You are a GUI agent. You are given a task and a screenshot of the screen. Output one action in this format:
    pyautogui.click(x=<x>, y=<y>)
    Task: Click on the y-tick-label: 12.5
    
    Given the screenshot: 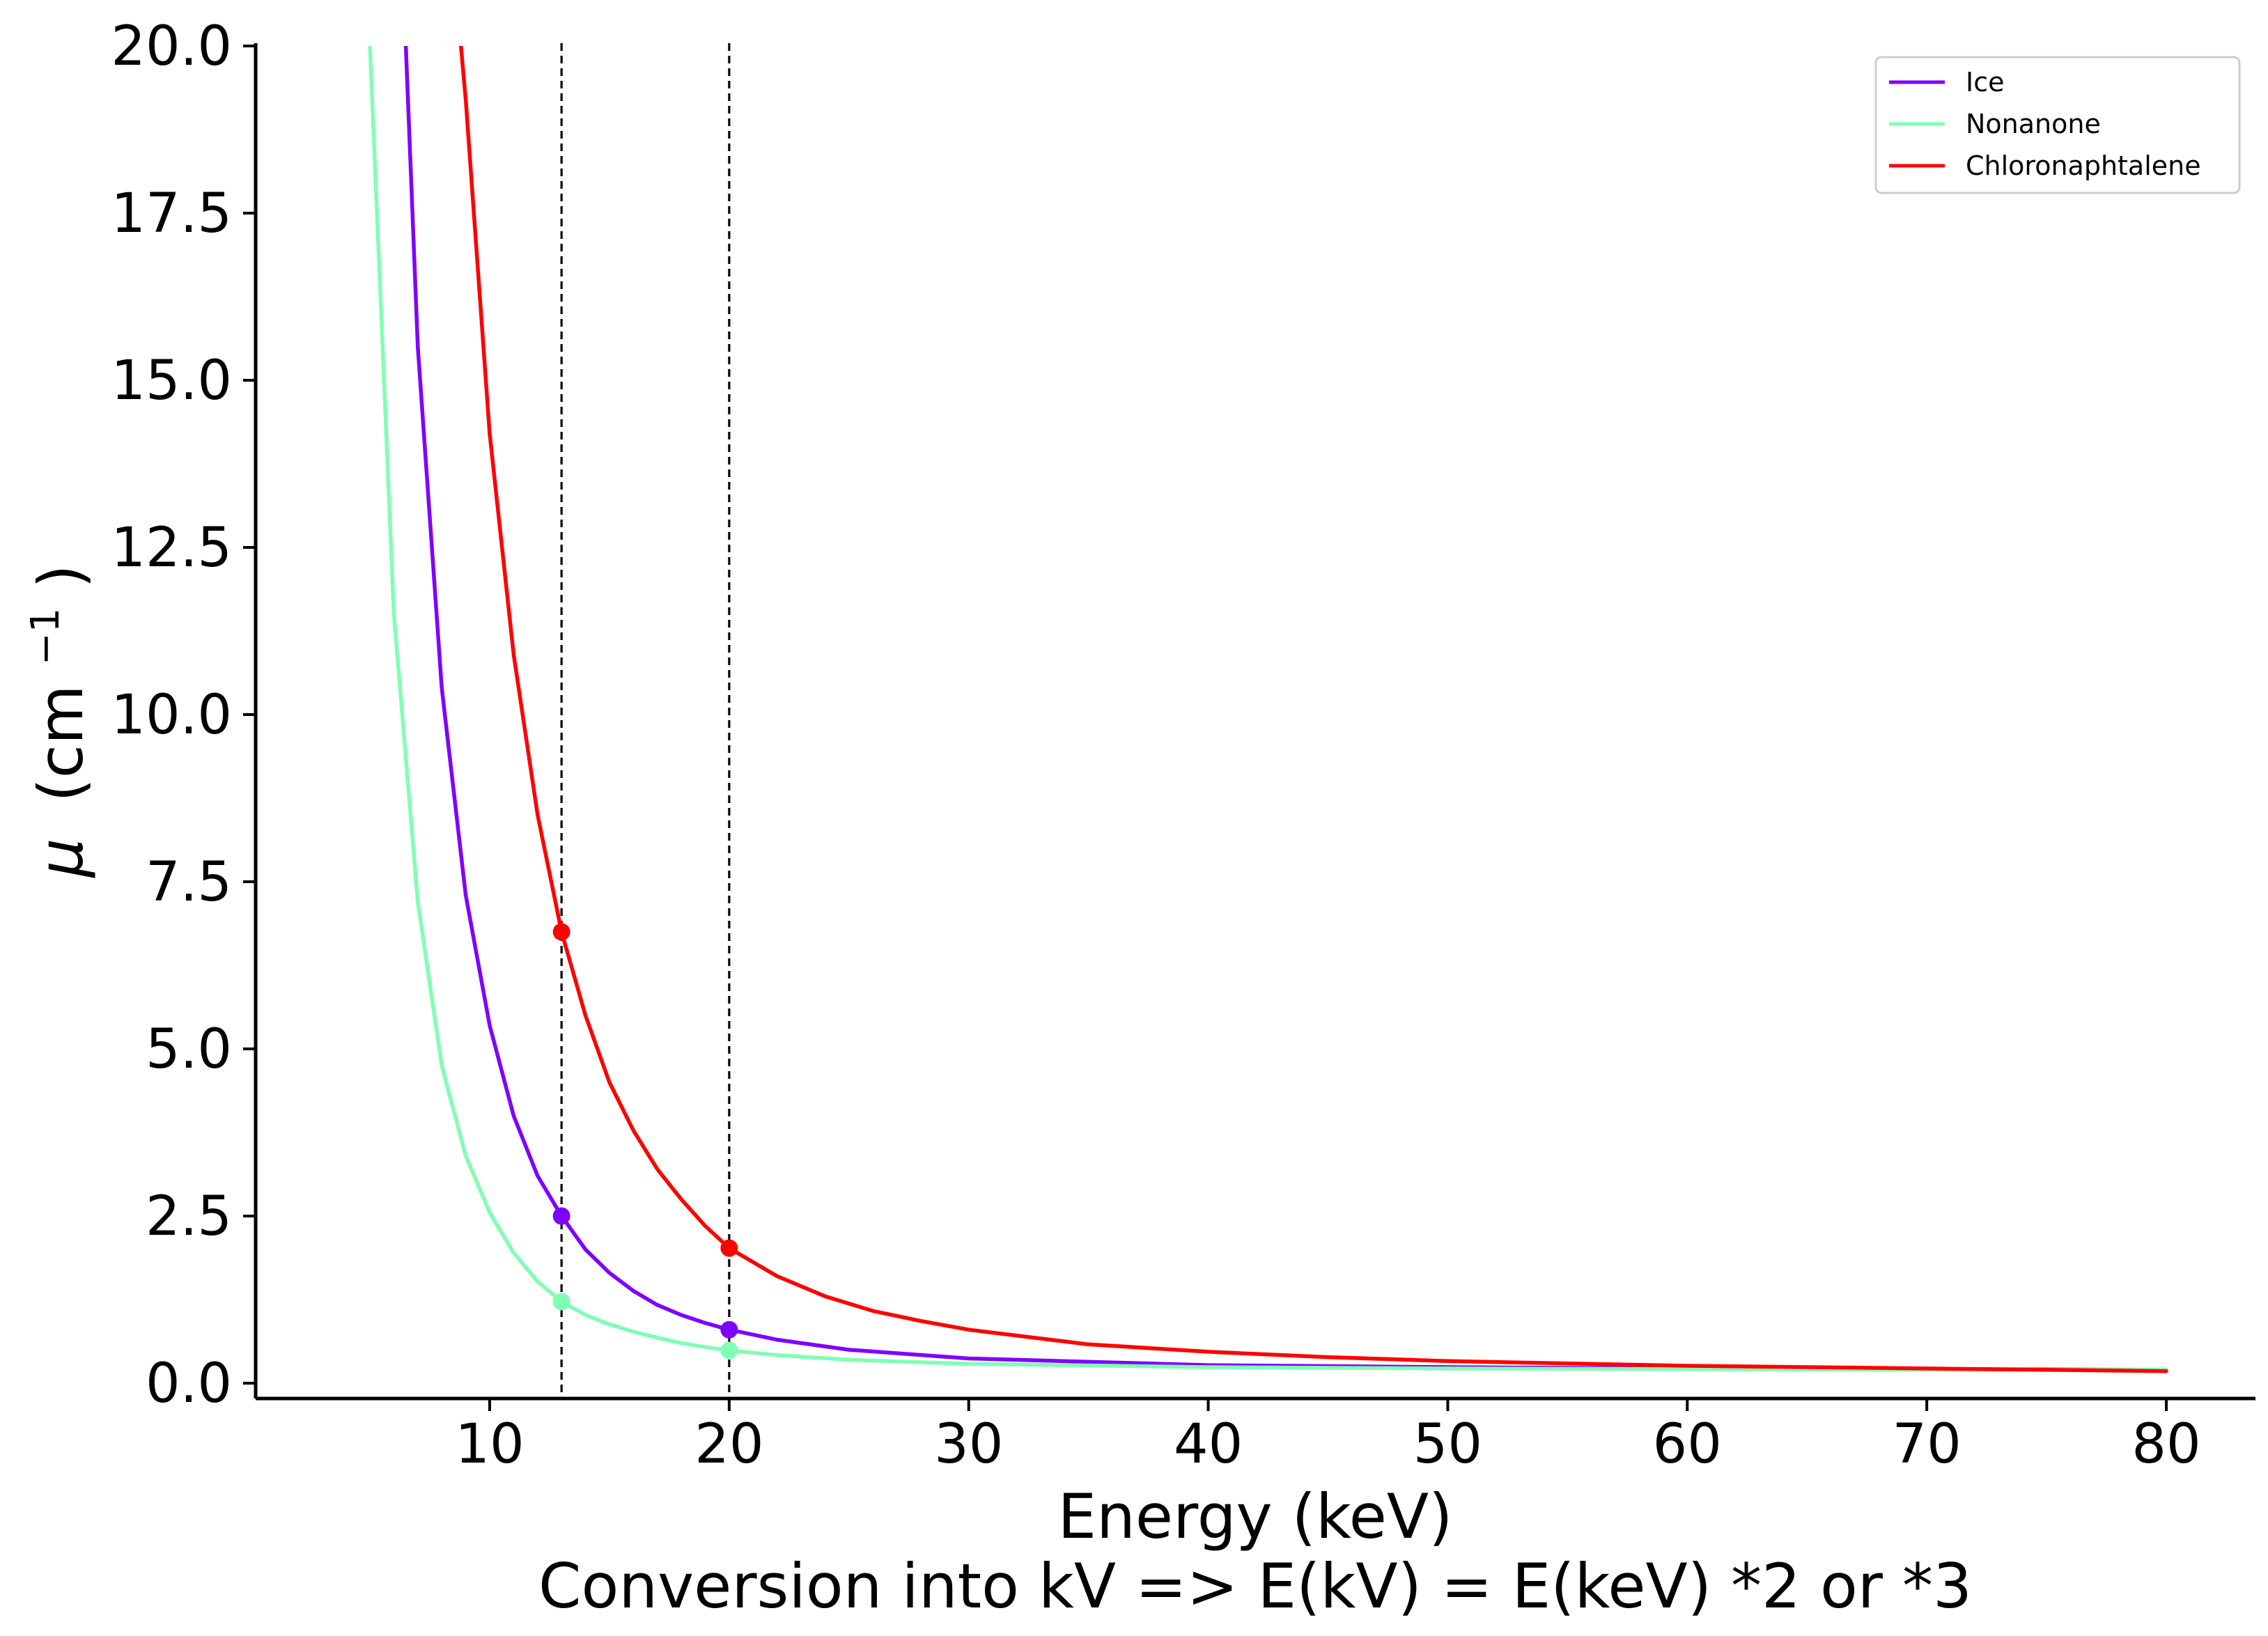 What is the action you would take?
    pyautogui.click(x=171, y=548)
    